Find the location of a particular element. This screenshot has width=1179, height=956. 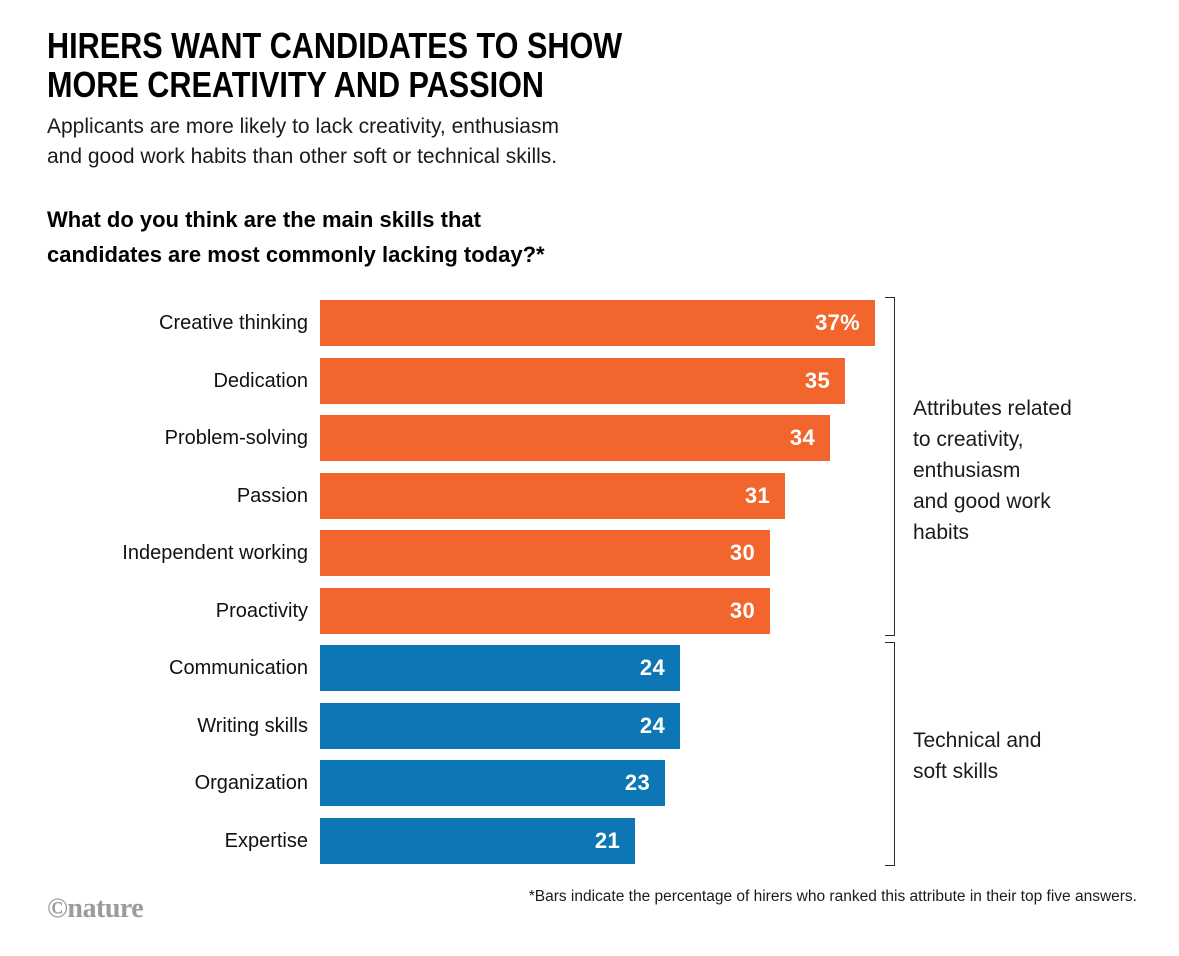

bar-value-label: 23 is located at coordinates (637, 782).